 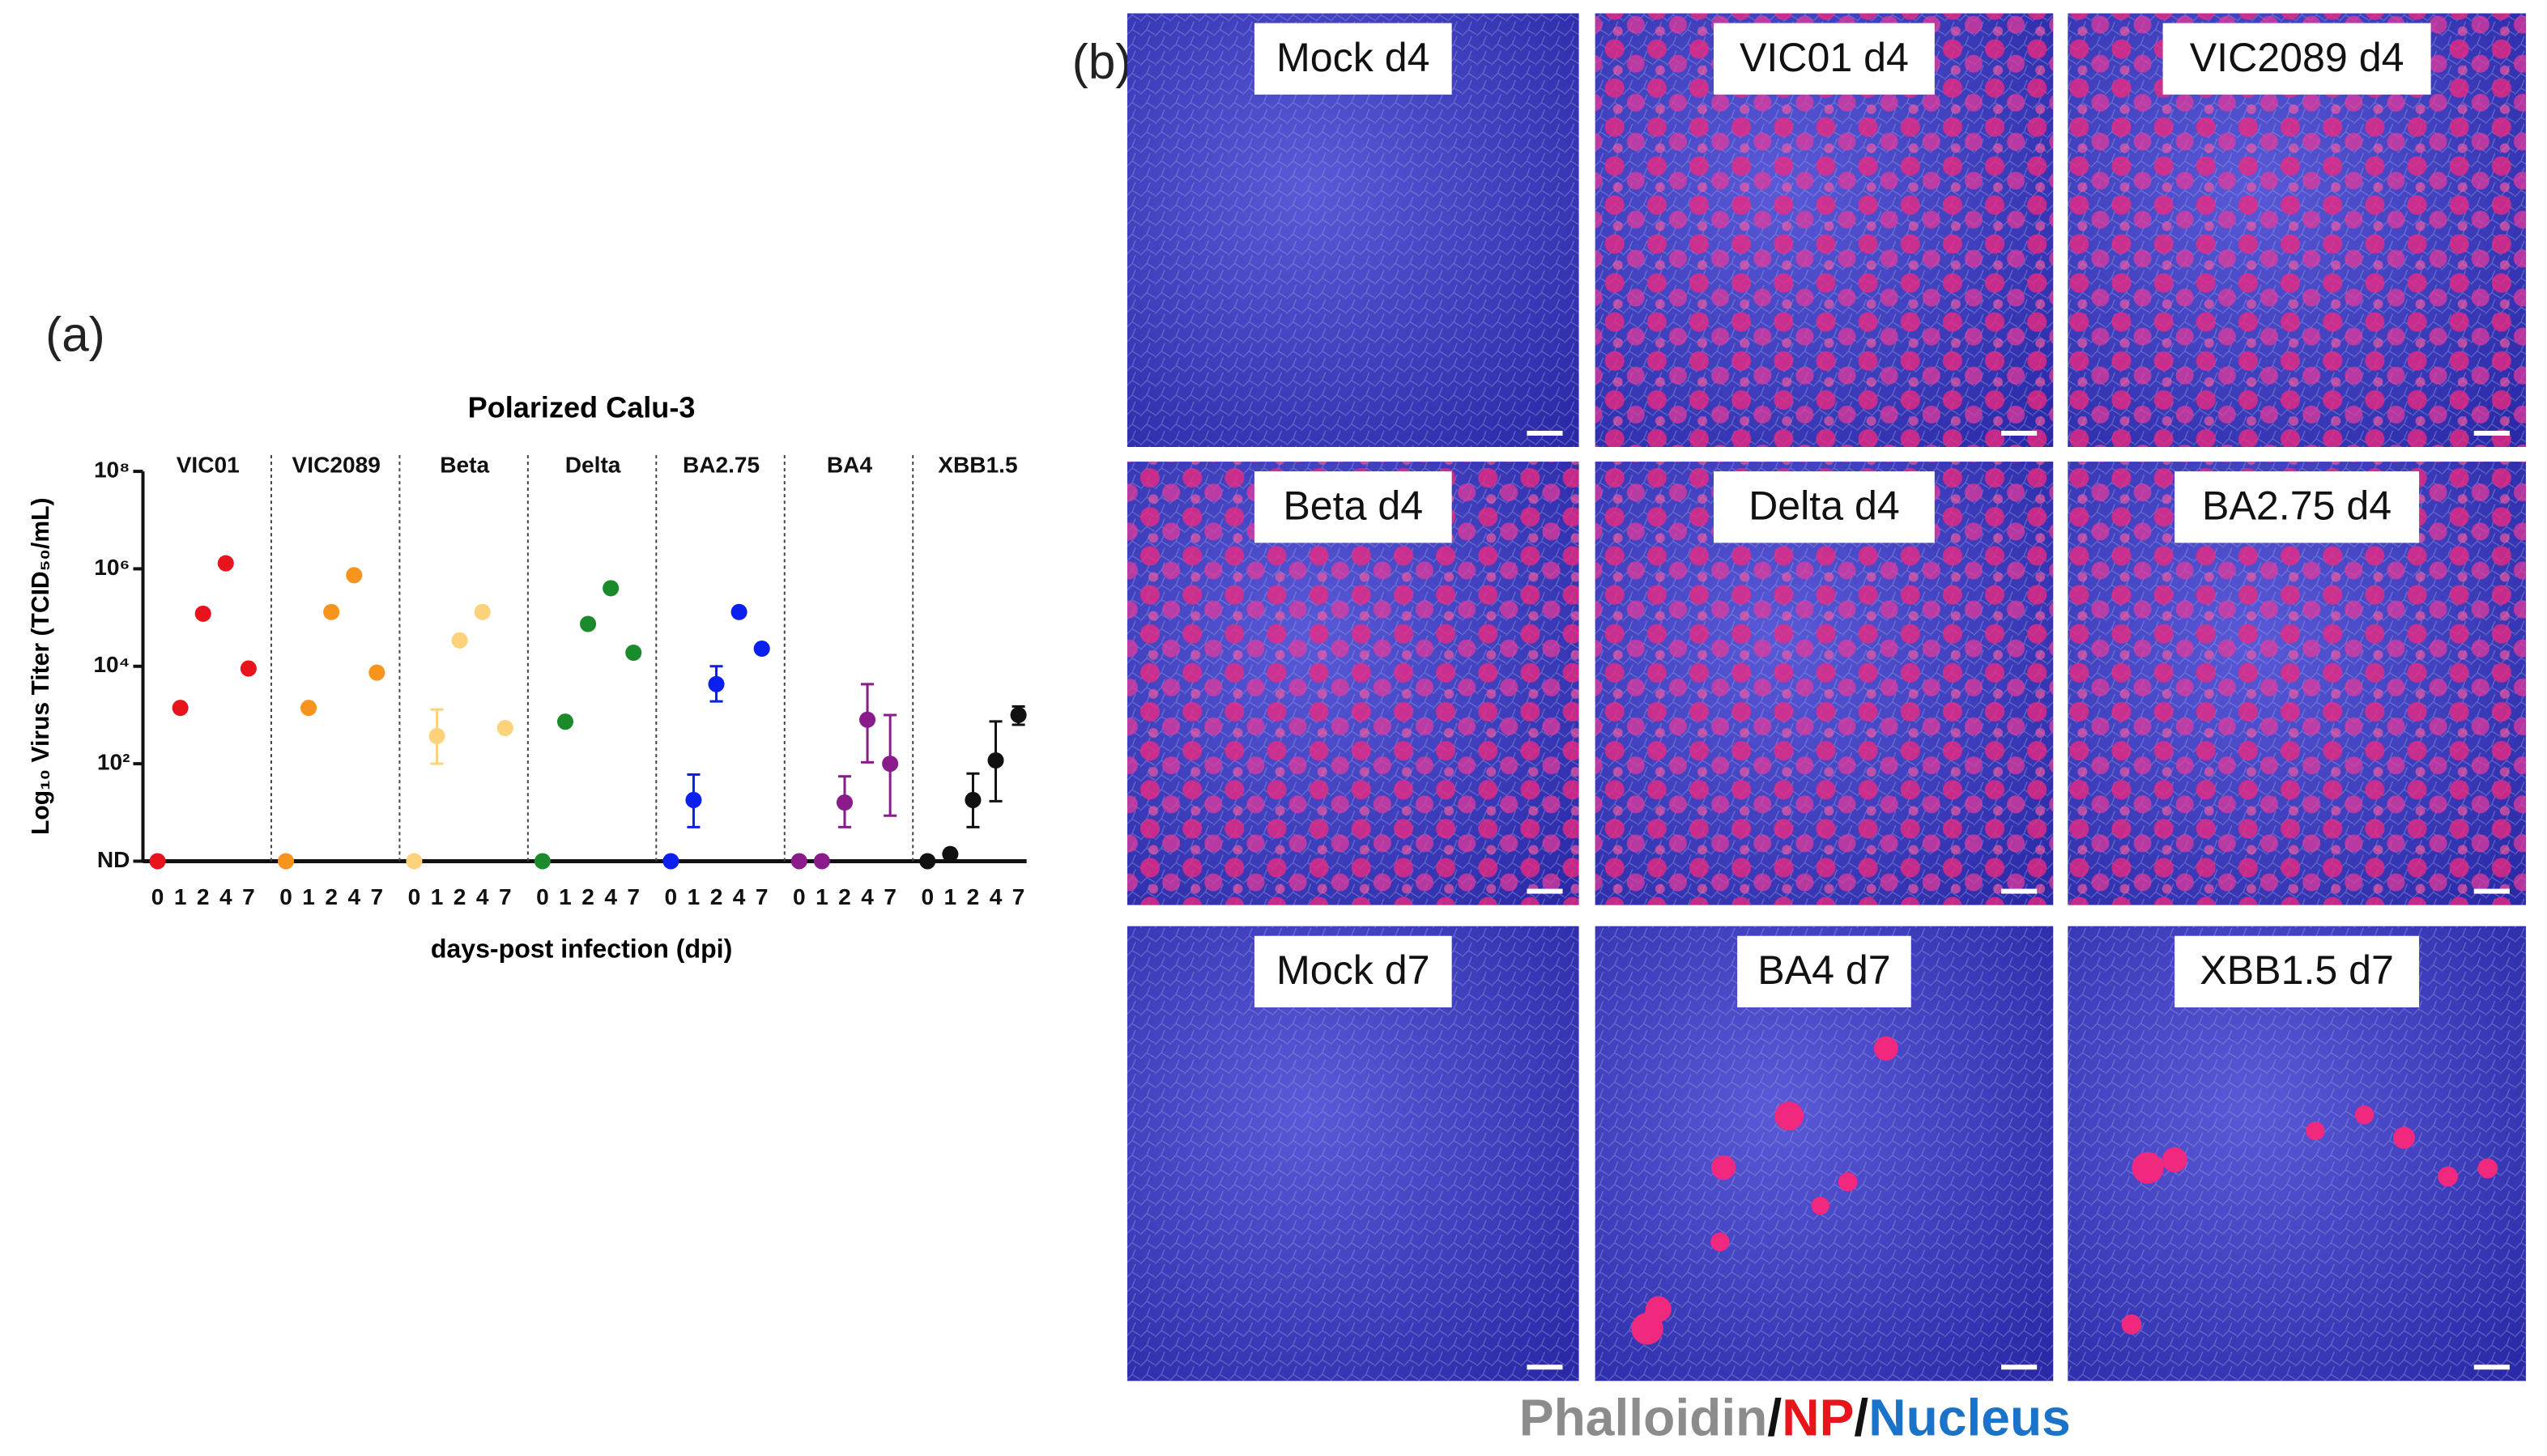 I want to click on y-tick-label: 10⁸, so click(x=112, y=470).